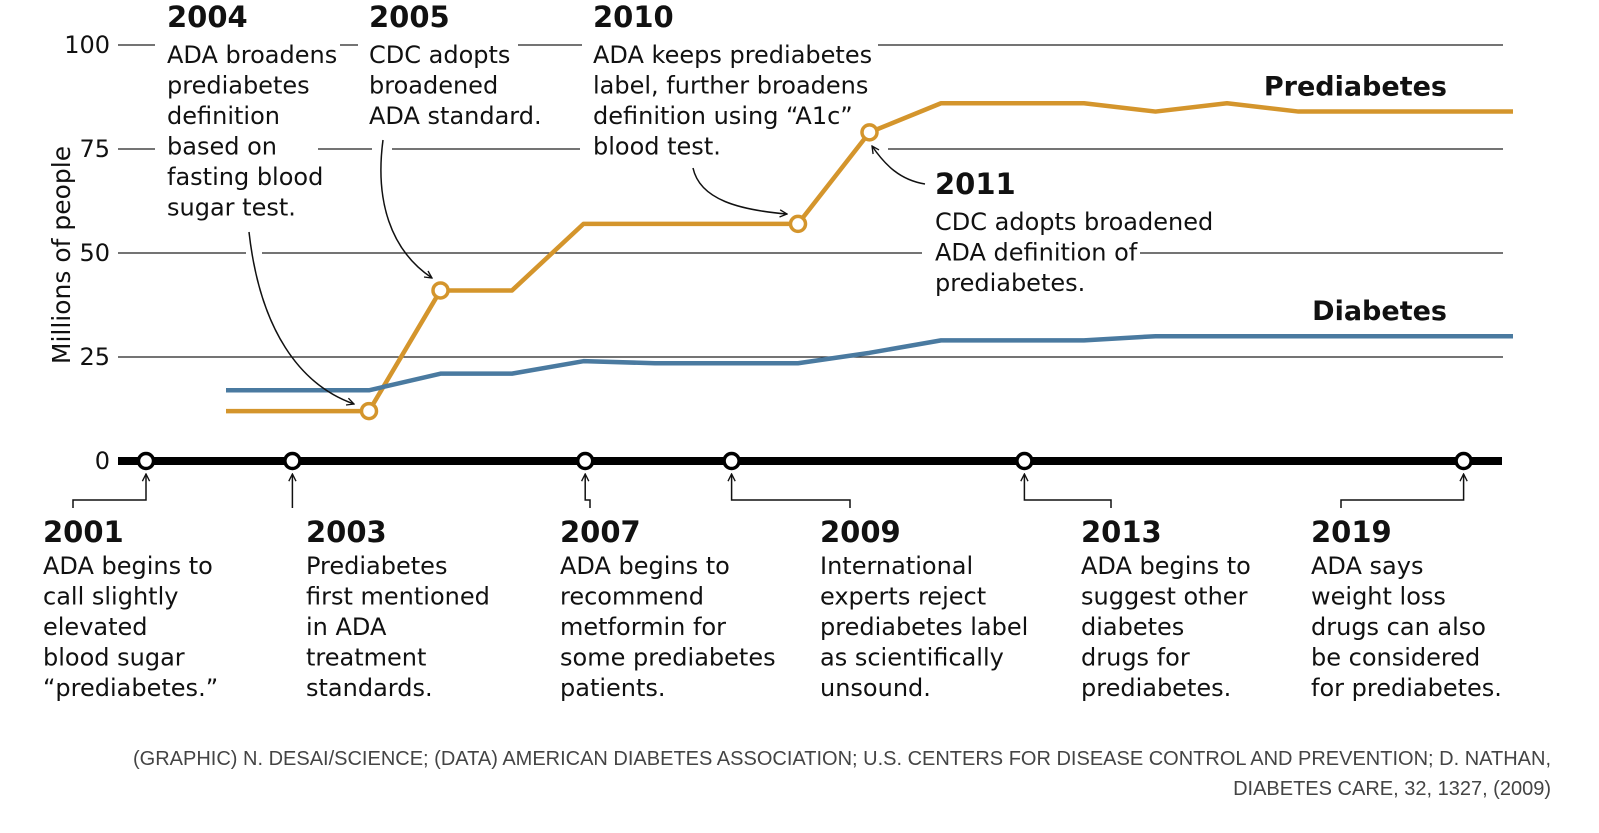 The height and width of the screenshot is (833, 1599). I want to click on timeline-year-2019: 2019, so click(1351, 532).